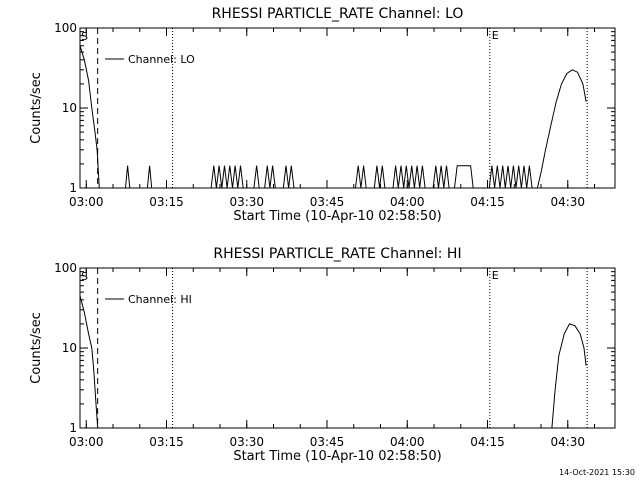 This screenshot has height=480, width=640. What do you see at coordinates (160, 299) in the screenshot?
I see `legend-label: Channel: HI` at bounding box center [160, 299].